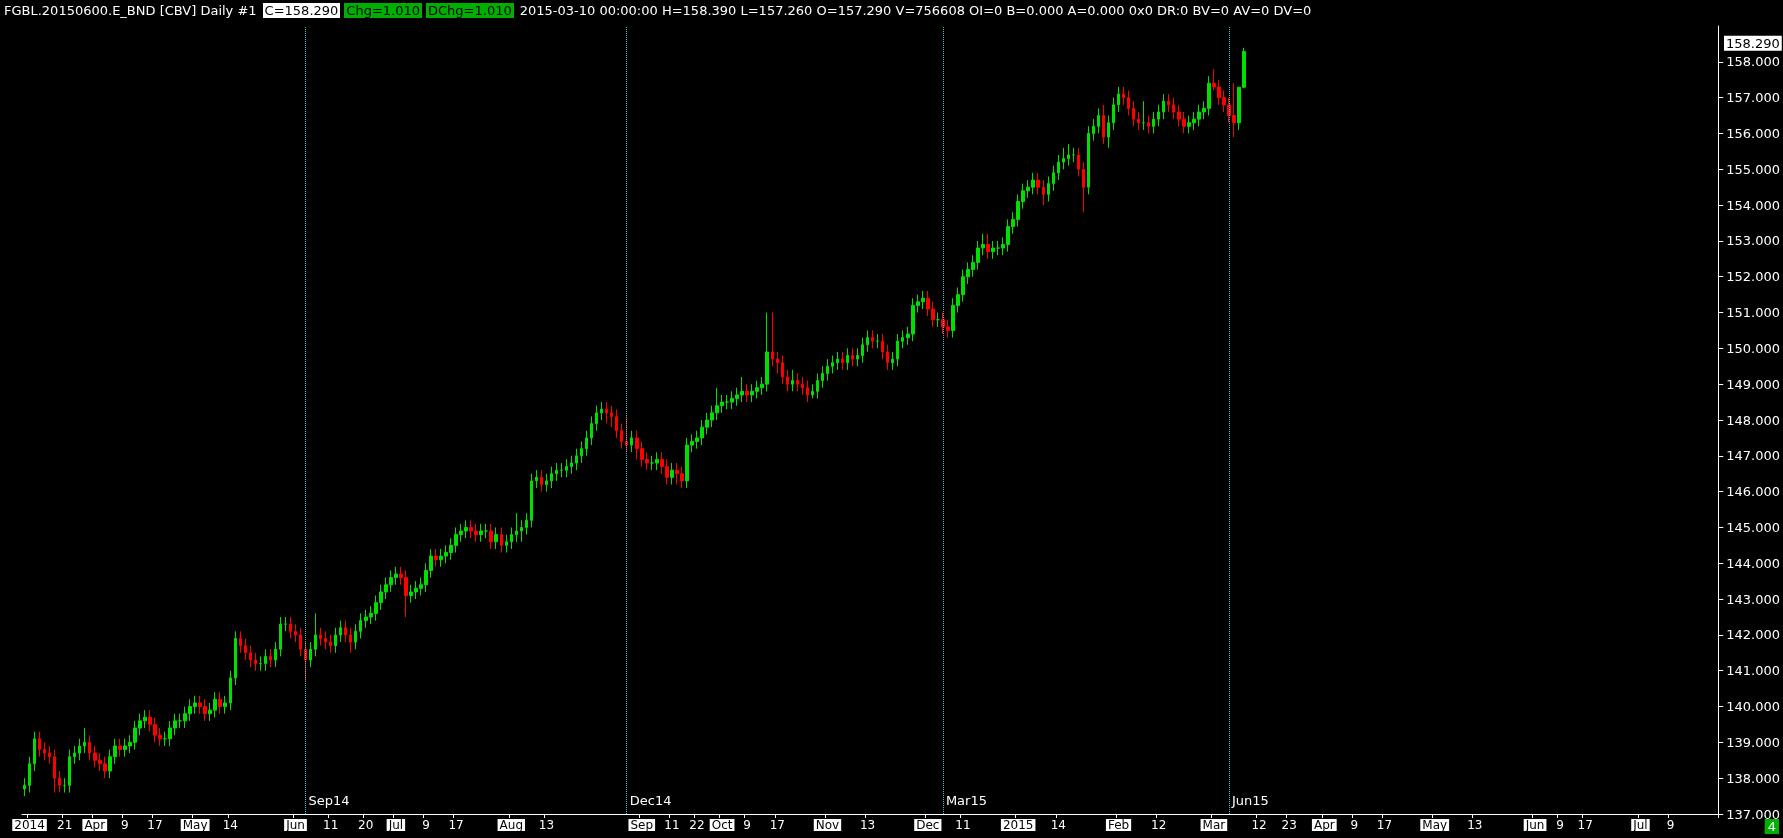 Image resolution: width=1783 pixels, height=838 pixels. What do you see at coordinates (1118, 825) in the screenshot?
I see `x-tick-label: Feb` at bounding box center [1118, 825].